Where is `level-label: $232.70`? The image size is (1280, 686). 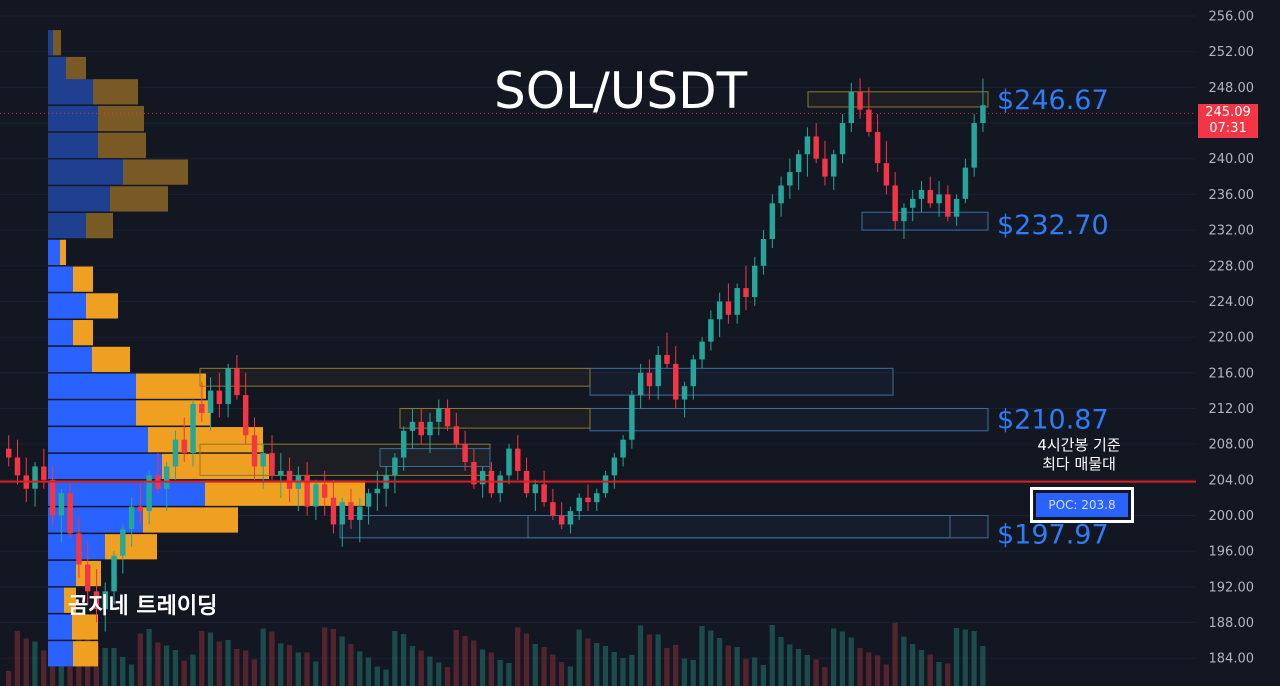 level-label: $232.70 is located at coordinates (1053, 225).